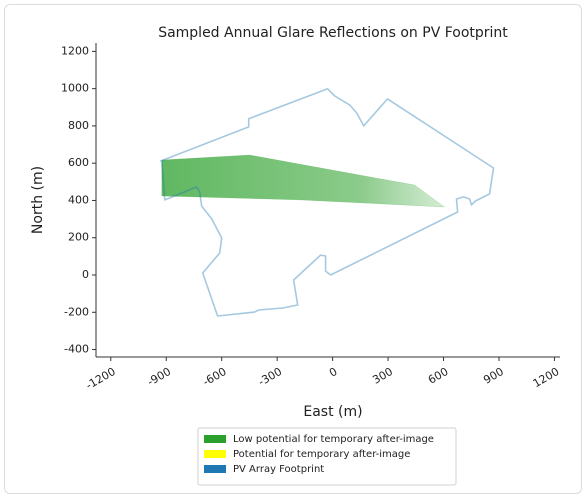 The width and height of the screenshot is (588, 500). Describe the element at coordinates (78, 237) in the screenshot. I see `y-tick-label: 200` at that location.